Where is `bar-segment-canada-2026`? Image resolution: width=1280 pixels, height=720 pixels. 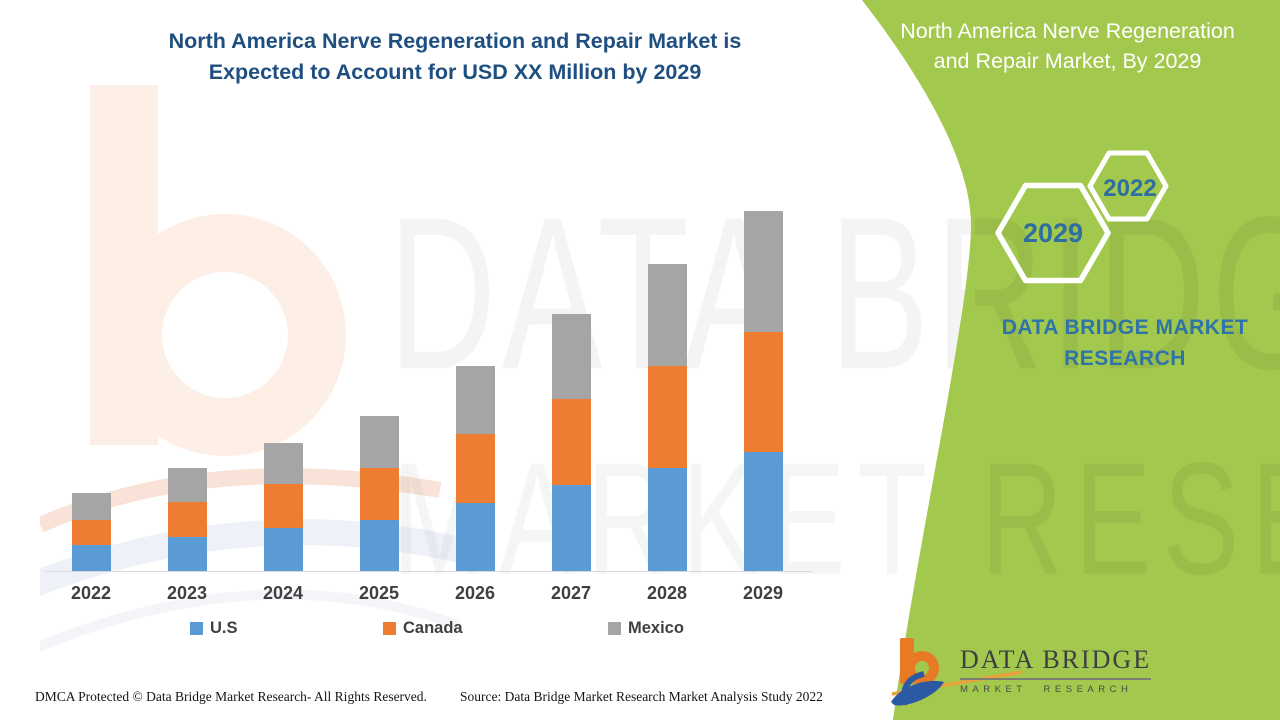
bar-segment-canada-2026 is located at coordinates (475, 468).